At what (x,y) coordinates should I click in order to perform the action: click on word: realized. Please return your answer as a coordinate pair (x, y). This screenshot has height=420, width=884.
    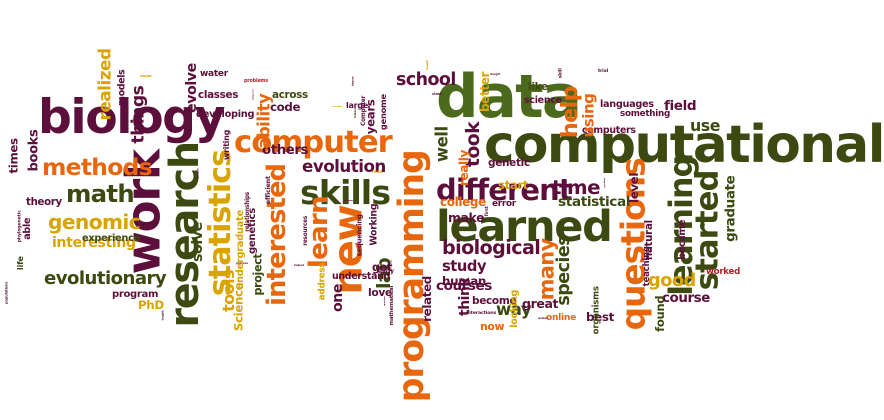
    Looking at the image, I should click on (104, 84).